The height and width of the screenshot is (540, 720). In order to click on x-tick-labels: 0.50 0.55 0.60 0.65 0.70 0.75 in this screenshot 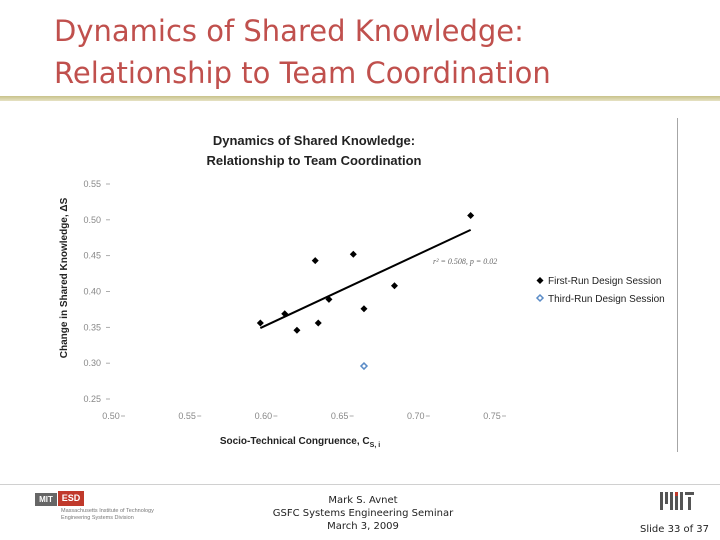, I will do `click(304, 416)`.